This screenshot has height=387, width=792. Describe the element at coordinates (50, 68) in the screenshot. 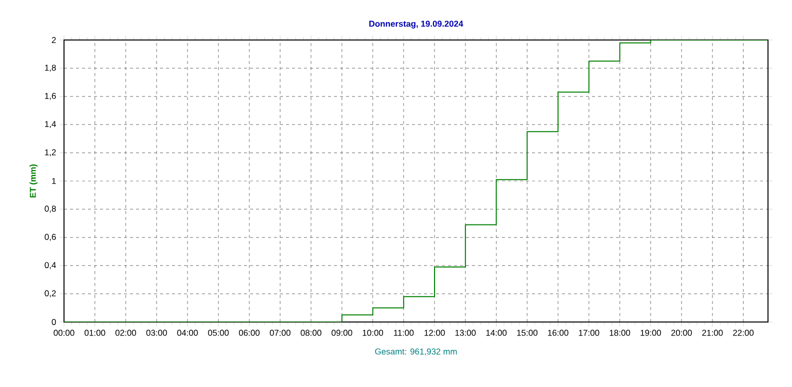

I see `y-tick-label: 1,8` at that location.